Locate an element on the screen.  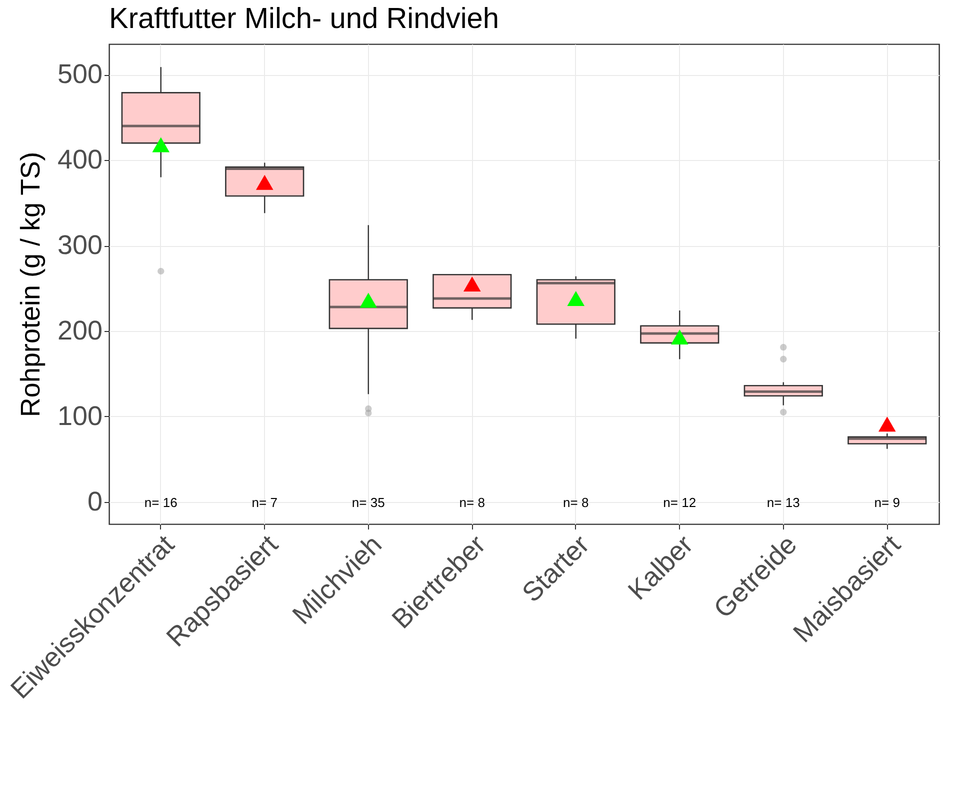
y-tick-label: 200 is located at coordinates (79, 330).